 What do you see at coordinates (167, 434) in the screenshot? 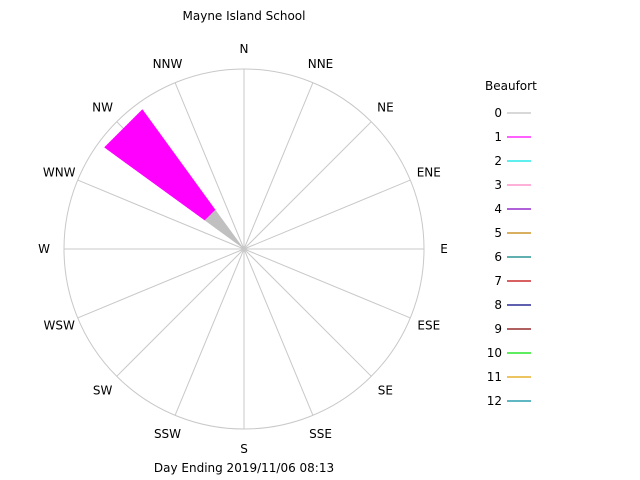
I see `direction-label-ssw: SSW` at bounding box center [167, 434].